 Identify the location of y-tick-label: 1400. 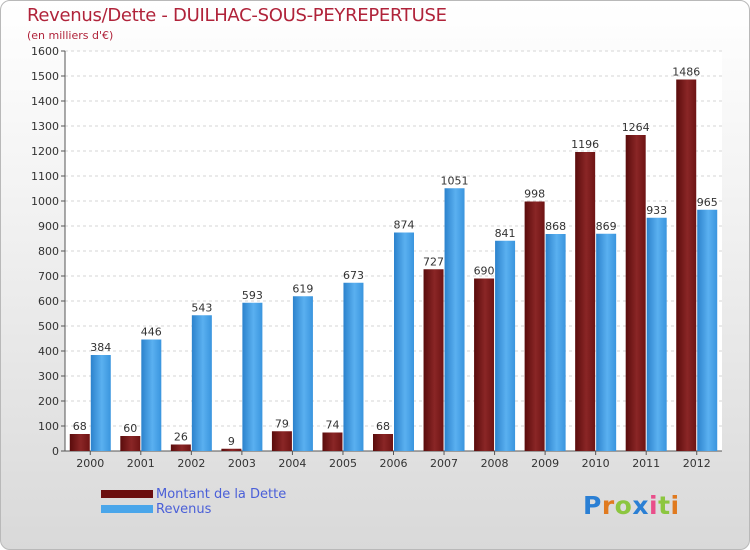
(45, 101).